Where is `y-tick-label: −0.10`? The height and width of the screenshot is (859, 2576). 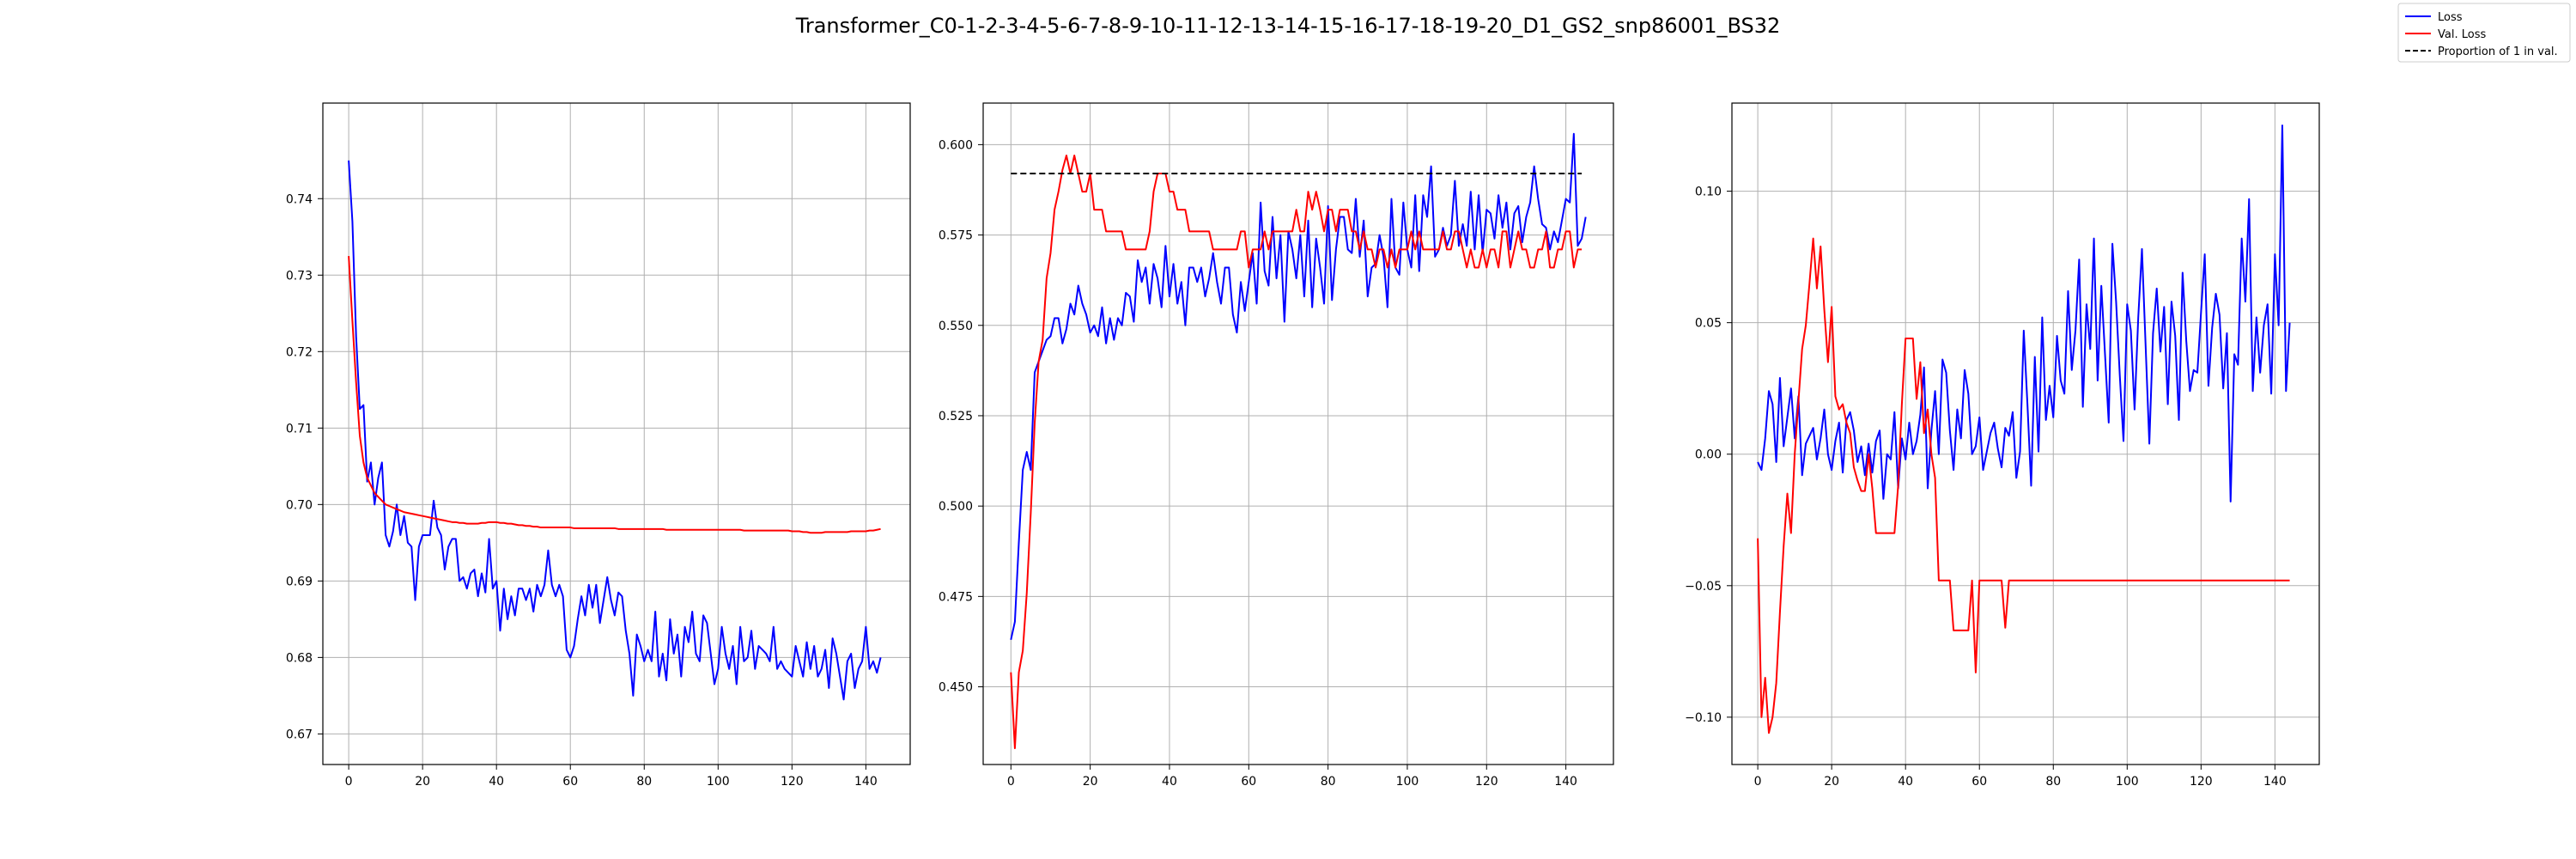 y-tick-label: −0.10 is located at coordinates (1704, 718).